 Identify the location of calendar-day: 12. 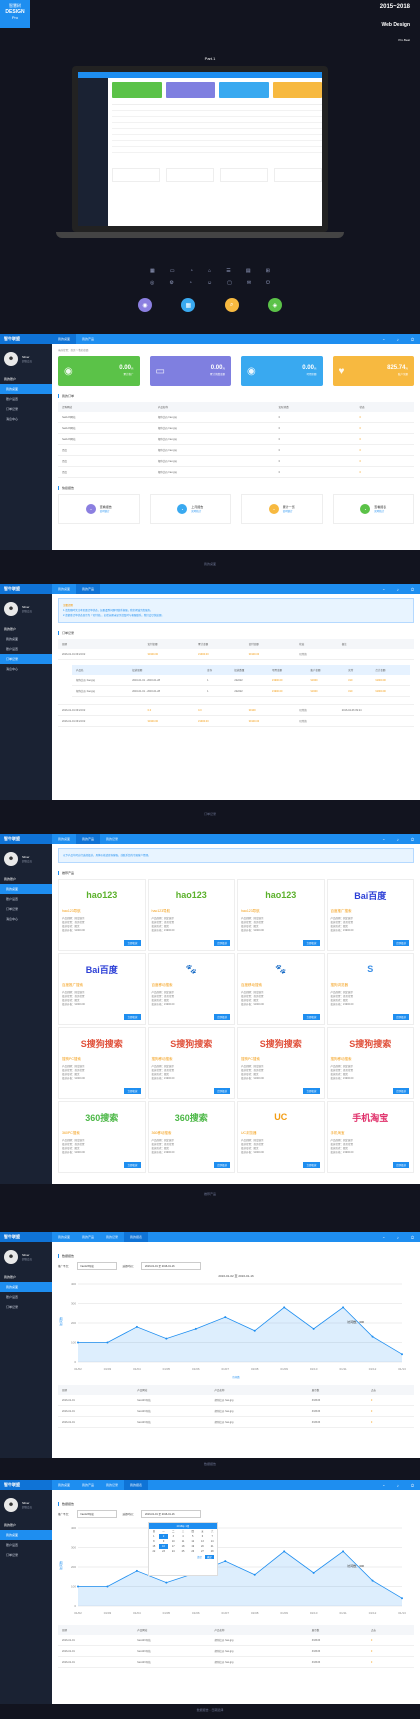
(193, 1541).